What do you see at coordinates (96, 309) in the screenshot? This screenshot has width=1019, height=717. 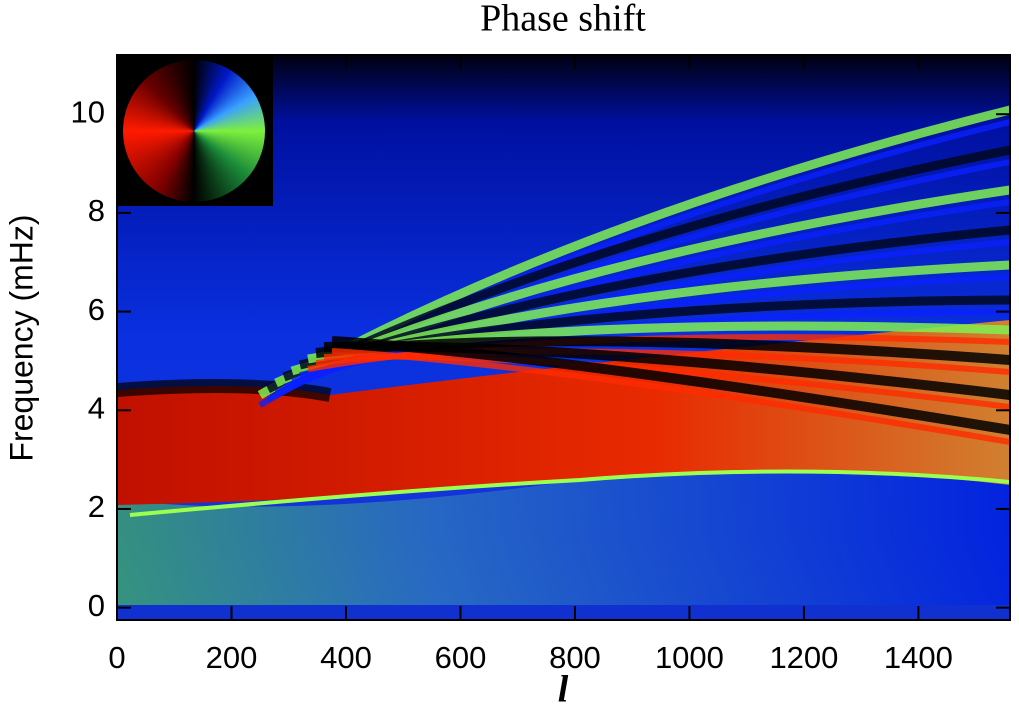 I see `y-tick-label: 6` at bounding box center [96, 309].